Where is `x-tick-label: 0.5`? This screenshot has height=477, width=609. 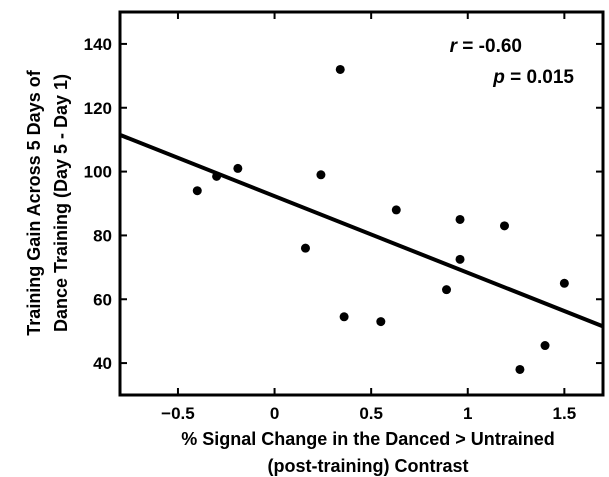 x-tick-label: 0.5 is located at coordinates (371, 413).